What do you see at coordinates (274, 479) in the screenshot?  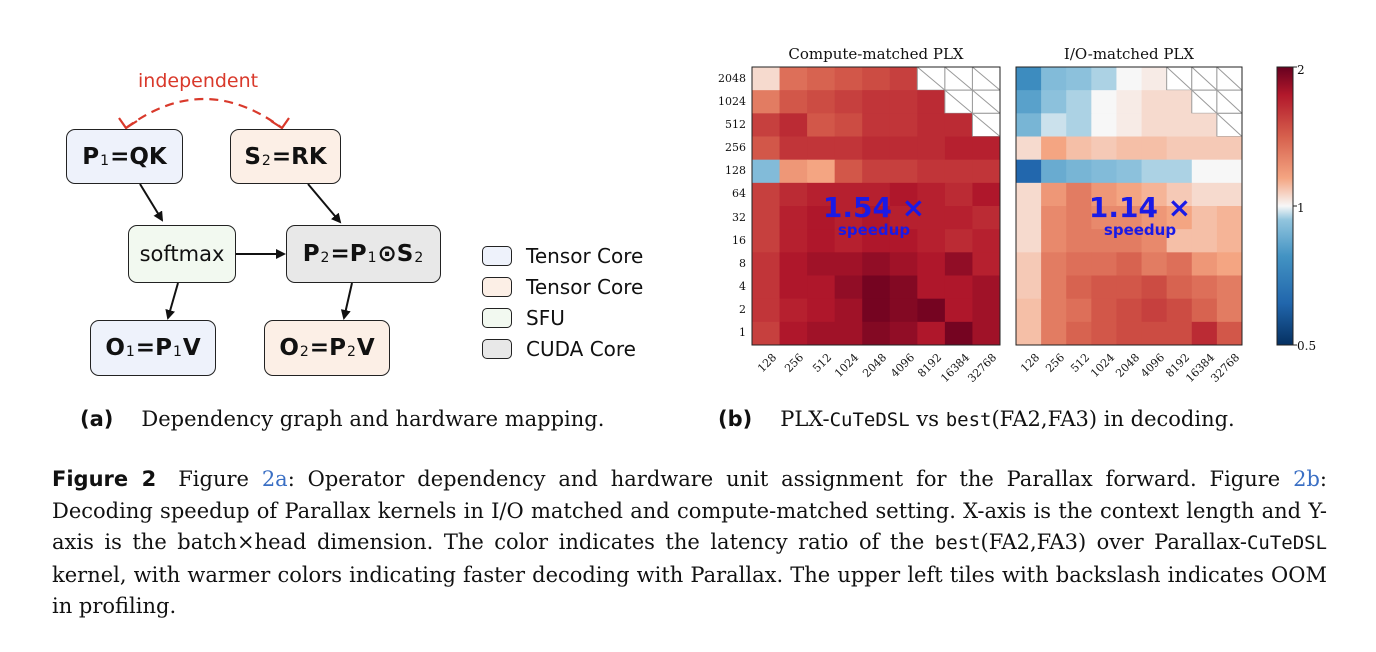 I see `figure-ref-2a: 2a` at bounding box center [274, 479].